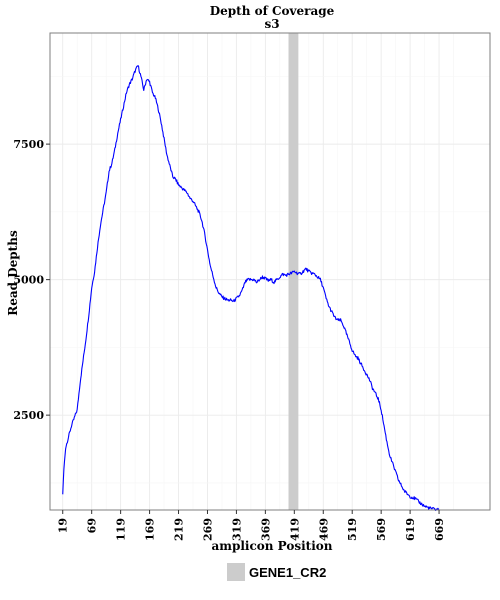 The image size is (500, 600). I want to click on x-tick-label: 369, so click(265, 529).